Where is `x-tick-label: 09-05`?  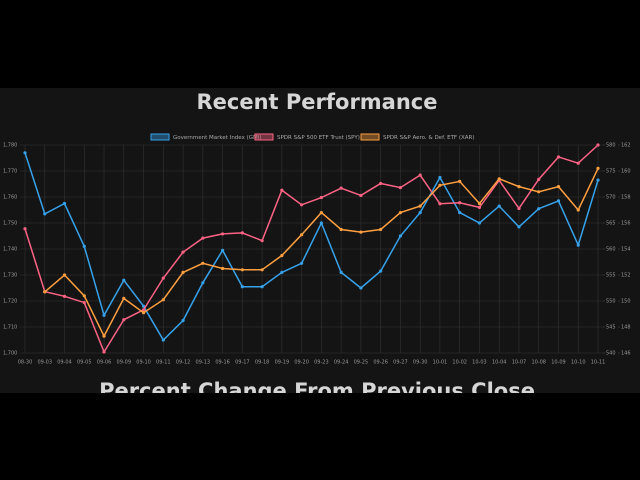 x-tick-label: 09-05 is located at coordinates (84, 363).